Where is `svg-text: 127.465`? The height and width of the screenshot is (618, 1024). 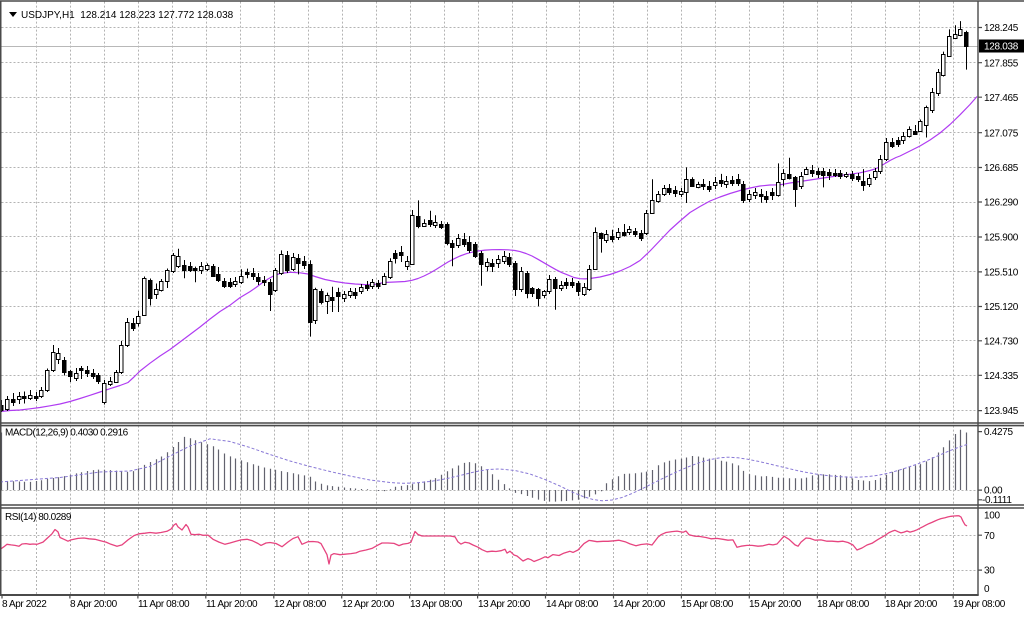 svg-text: 127.465 is located at coordinates (1001, 98).